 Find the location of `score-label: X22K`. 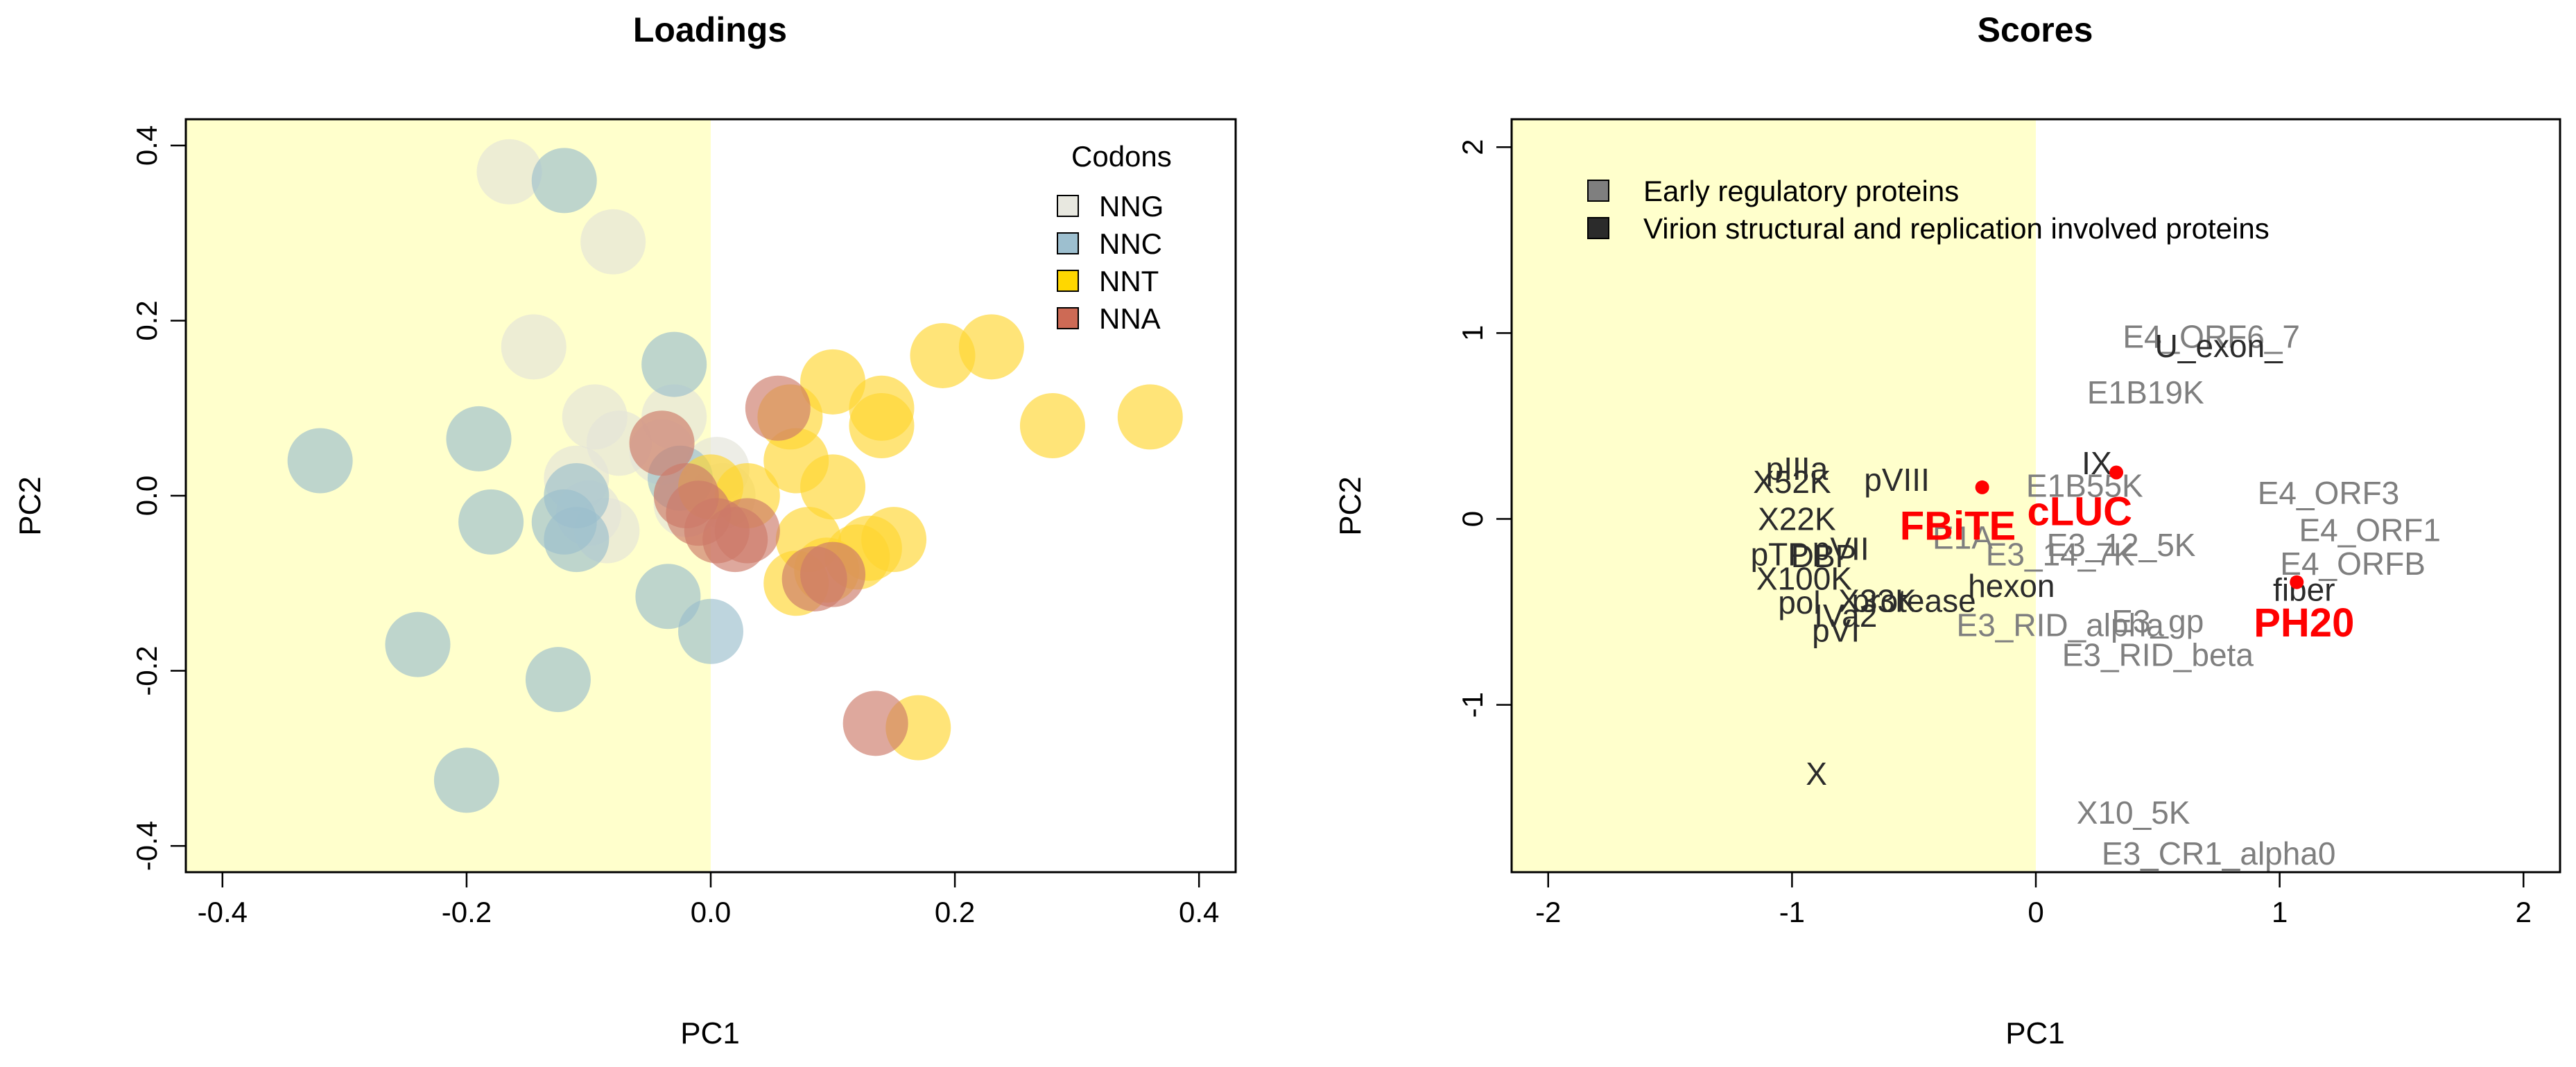

score-label: X22K is located at coordinates (1797, 519).